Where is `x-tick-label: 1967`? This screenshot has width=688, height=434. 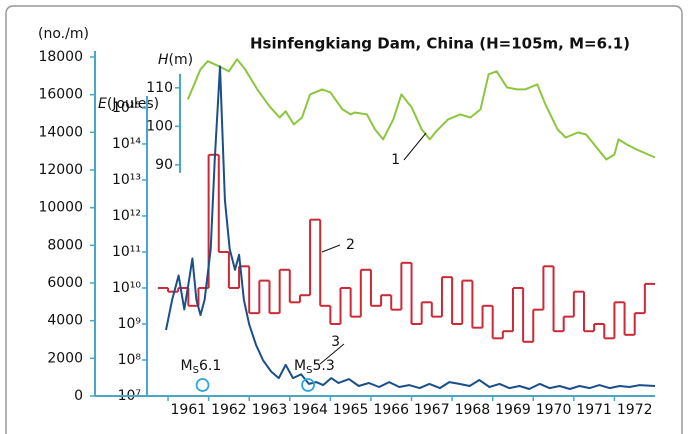
x-tick-label: 1967 is located at coordinates (432, 410).